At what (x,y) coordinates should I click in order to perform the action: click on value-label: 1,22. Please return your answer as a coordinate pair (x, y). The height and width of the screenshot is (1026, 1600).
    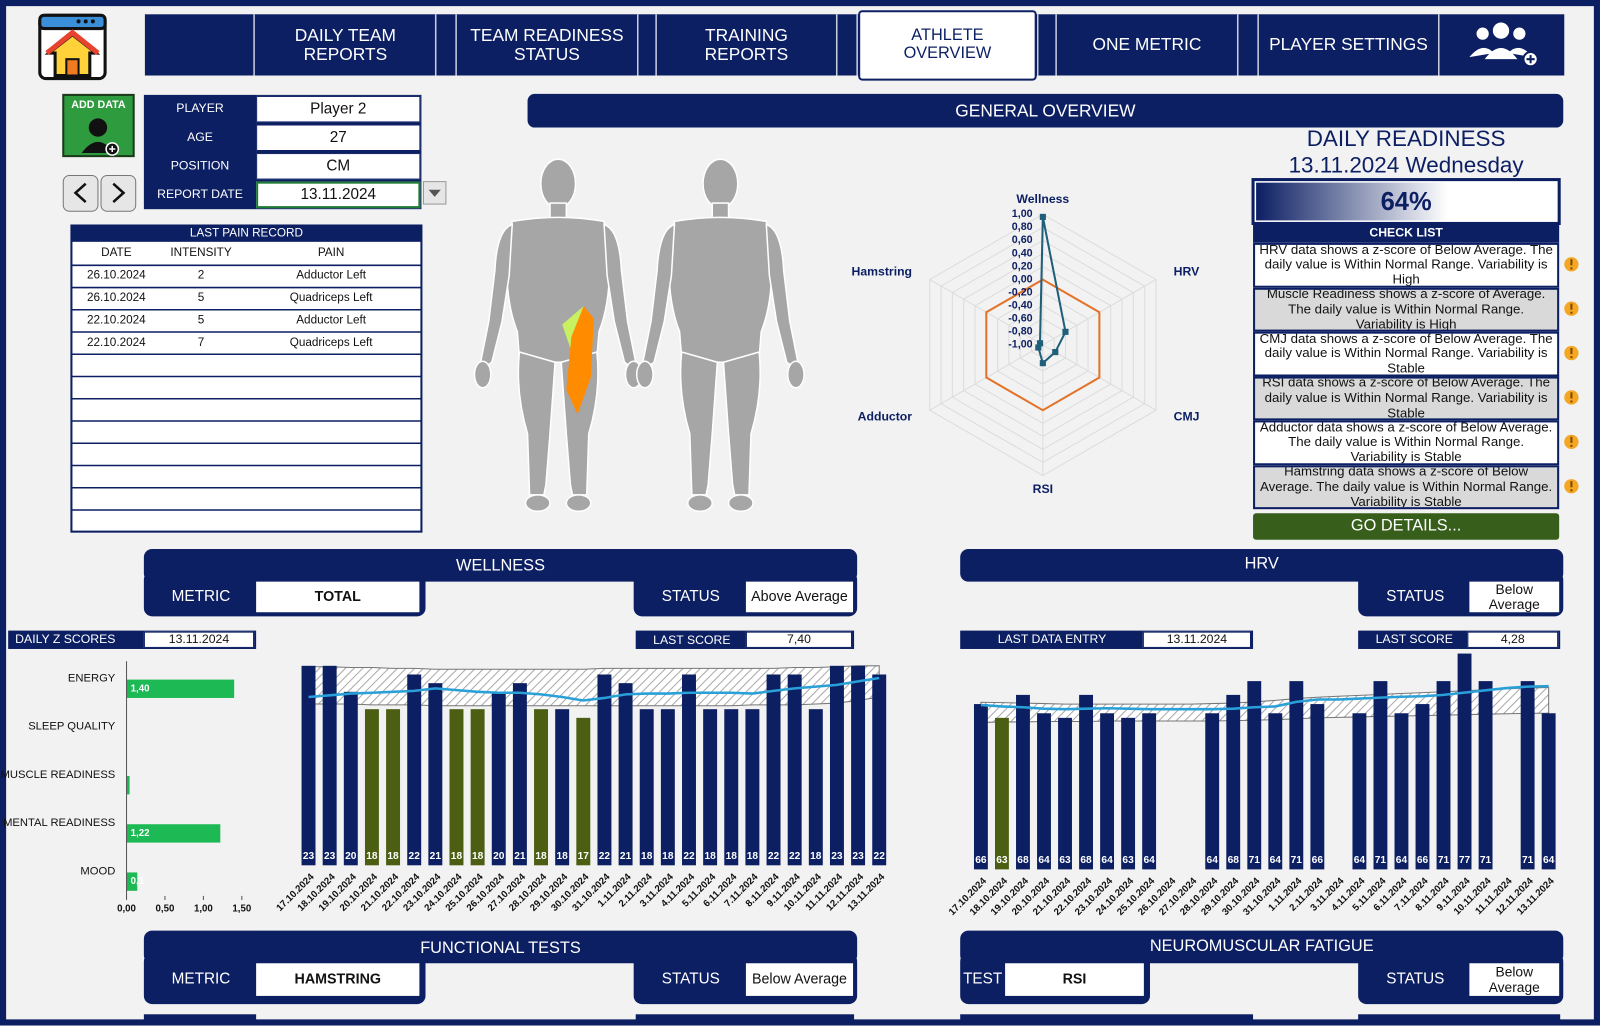
    Looking at the image, I should click on (140, 833).